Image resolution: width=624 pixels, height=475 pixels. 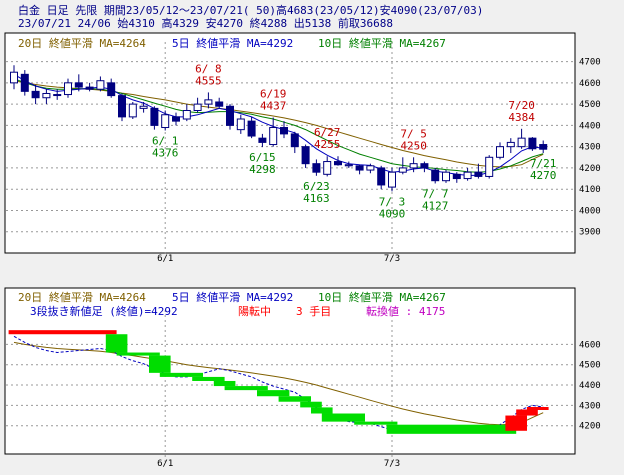 I want to click on bottom-legend-ma10: 10日 終値平滑 MA=4267, so click(x=382, y=297).